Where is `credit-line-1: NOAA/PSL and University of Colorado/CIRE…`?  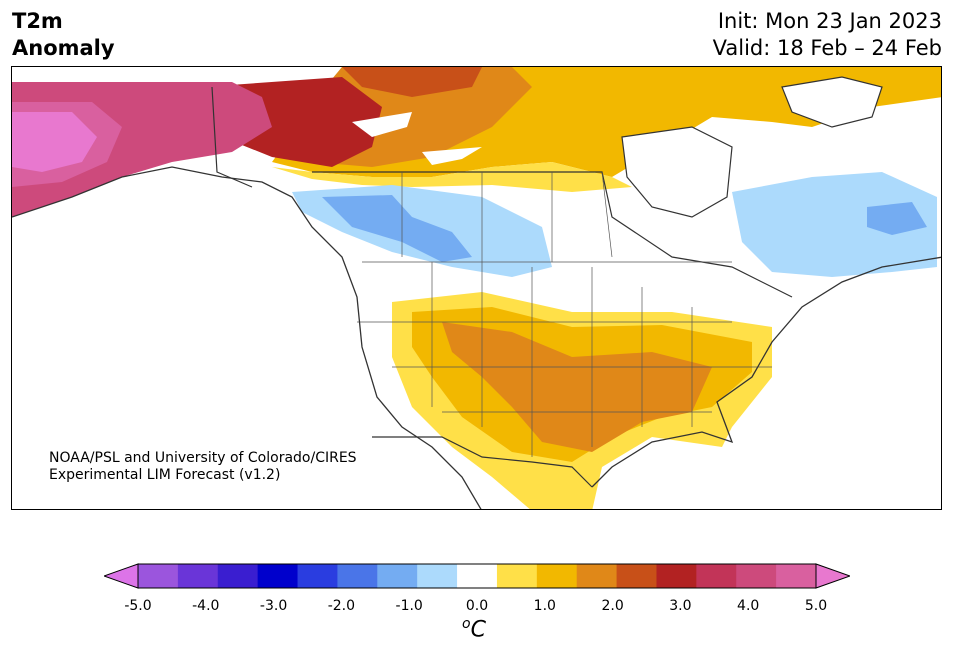
credit-line-1: NOAA/PSL and University of Colorado/CIRE… is located at coordinates (203, 458).